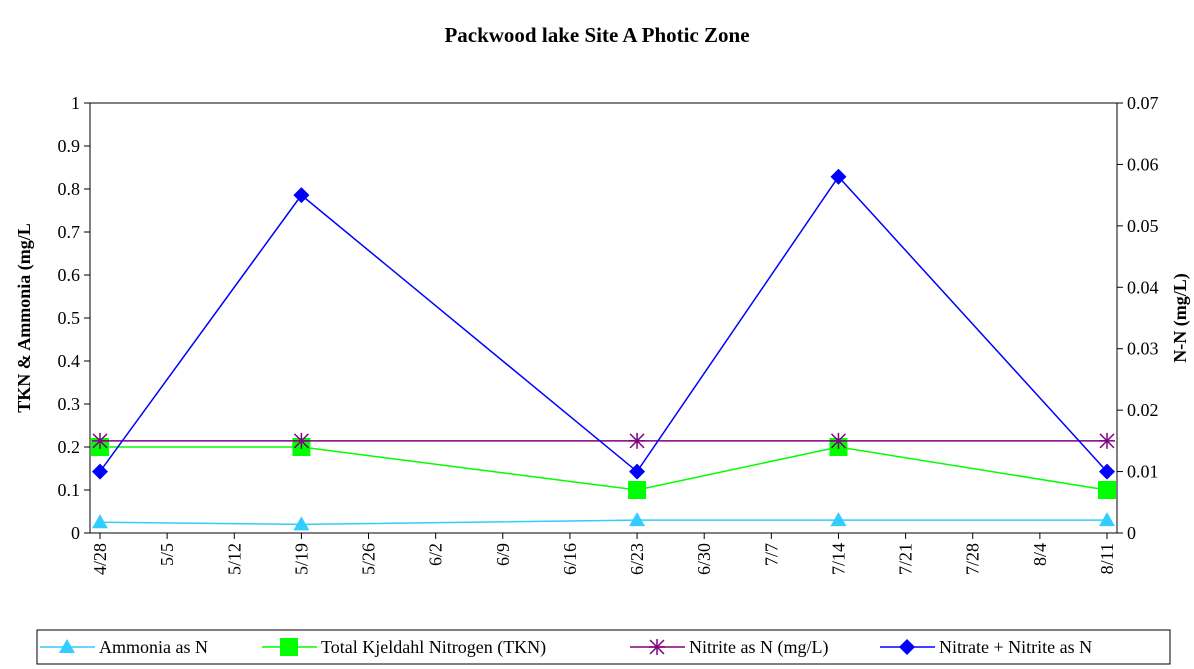 This screenshot has width=1194, height=669. I want to click on y2-tick-label: 0.04, so click(1143, 287).